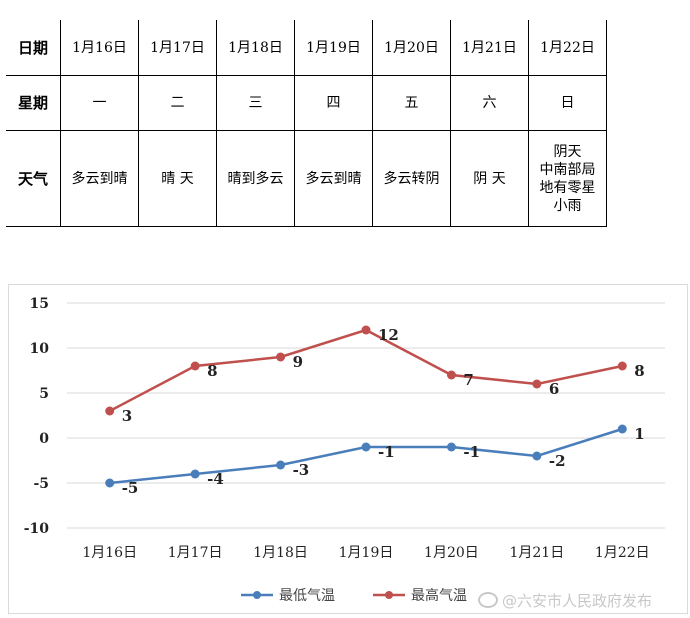  Describe the element at coordinates (411, 178) in the screenshot. I see `weather-cell: 多云转阴` at that location.